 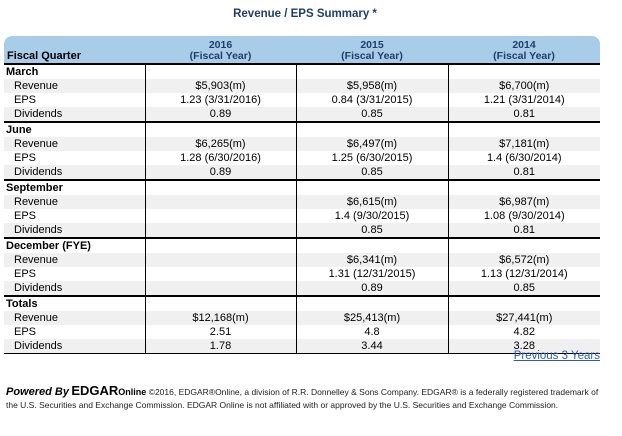 I want to click on year-label: 2016, so click(x=220, y=45).